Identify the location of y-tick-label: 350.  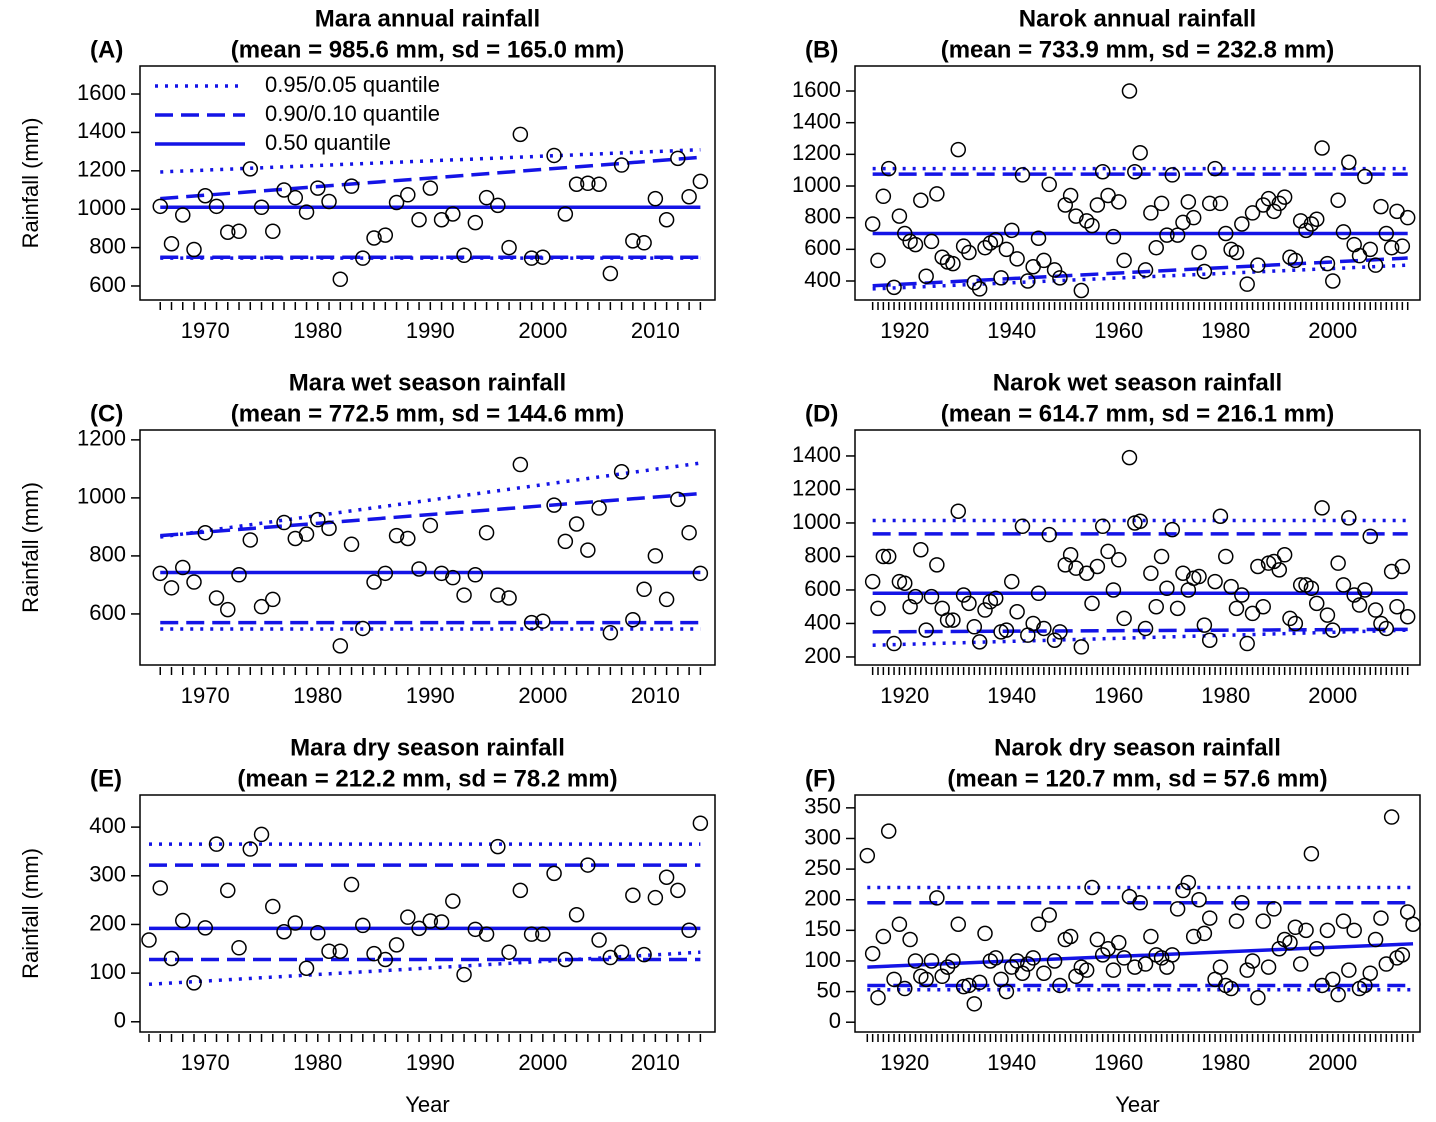
(822, 806).